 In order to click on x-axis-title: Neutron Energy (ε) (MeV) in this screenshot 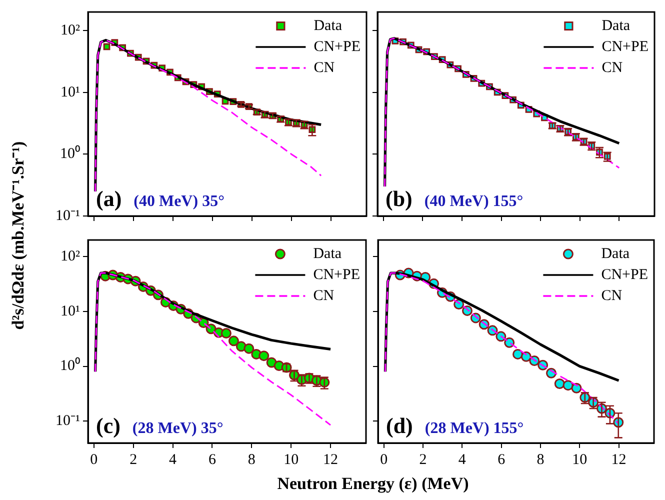, I will do `click(373, 484)`.